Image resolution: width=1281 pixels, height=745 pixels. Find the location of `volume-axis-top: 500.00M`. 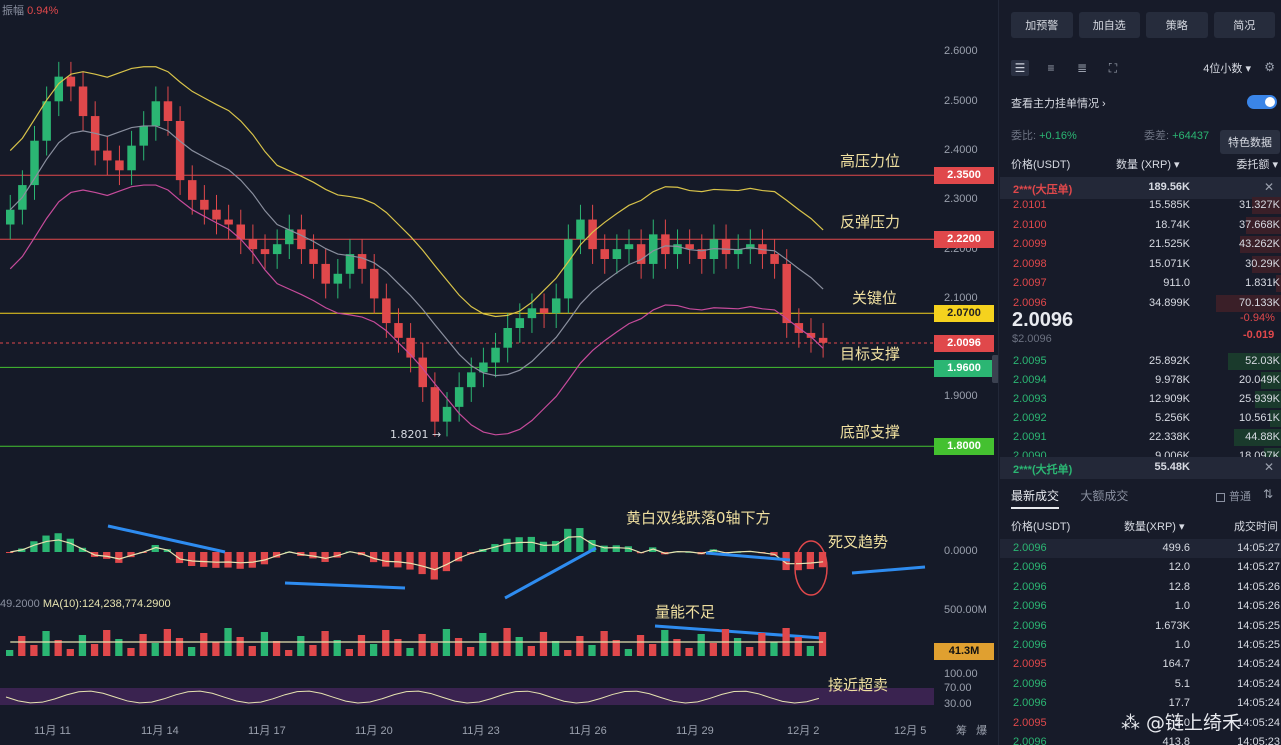

volume-axis-top: 500.00M is located at coordinates (965, 610).